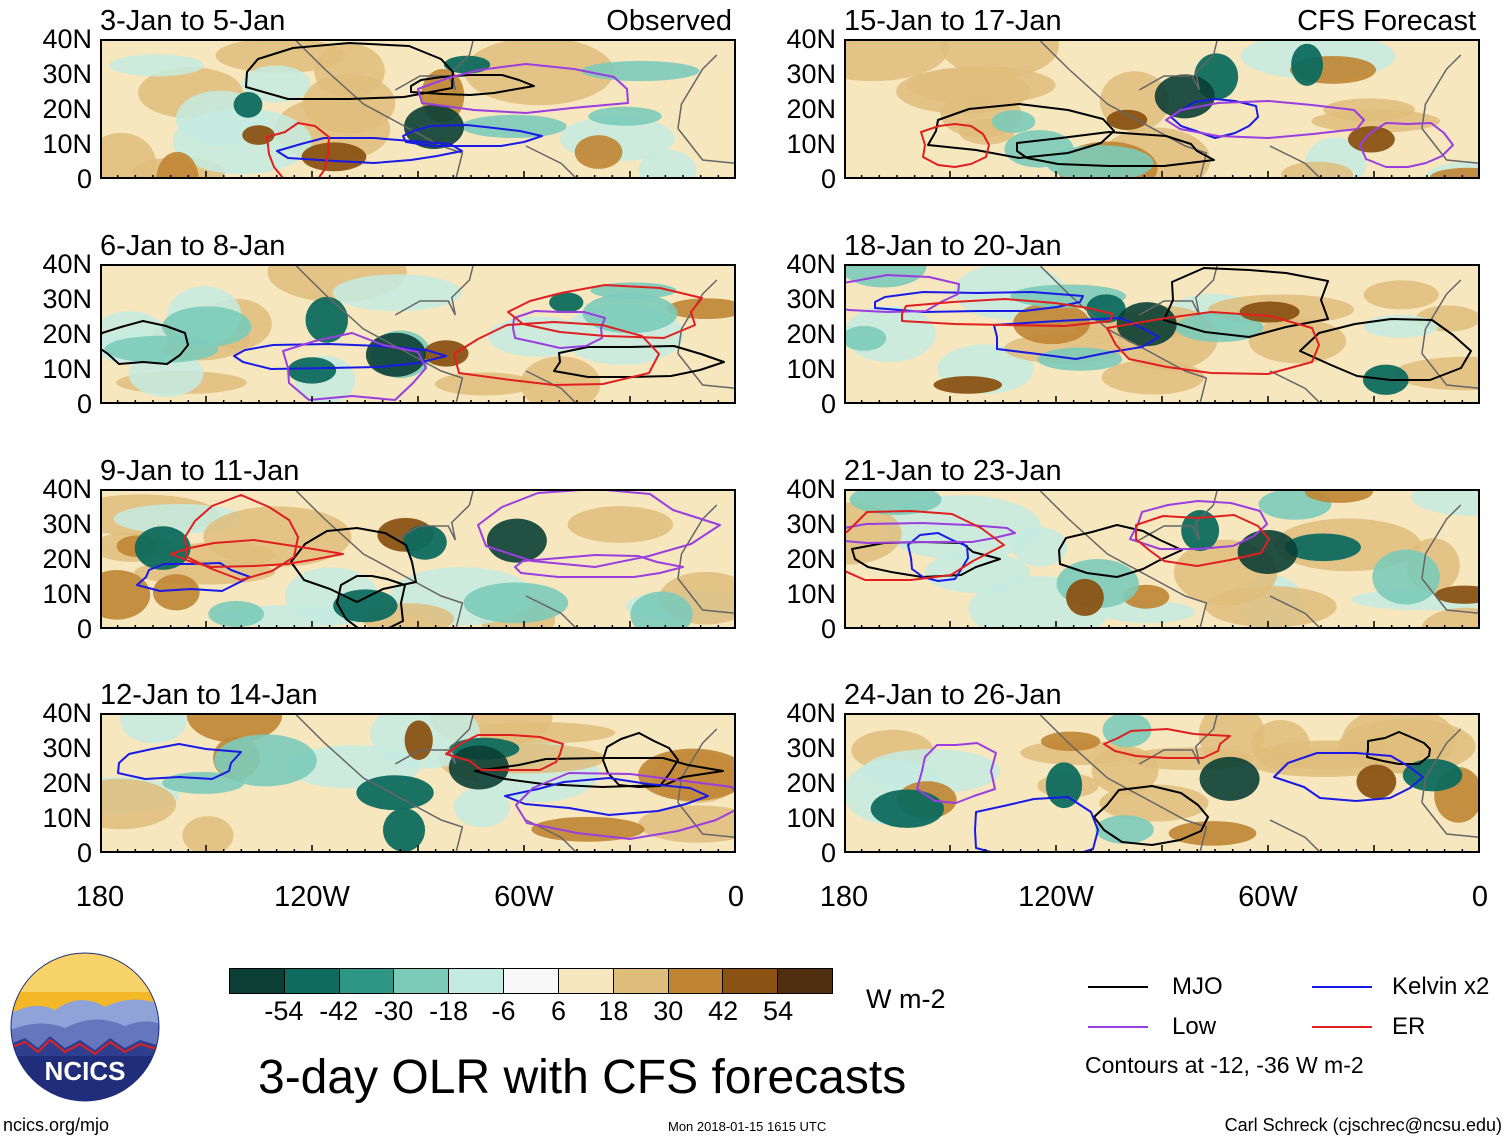  What do you see at coordinates (1342, 987) in the screenshot?
I see `kelvin-legend-line` at bounding box center [1342, 987].